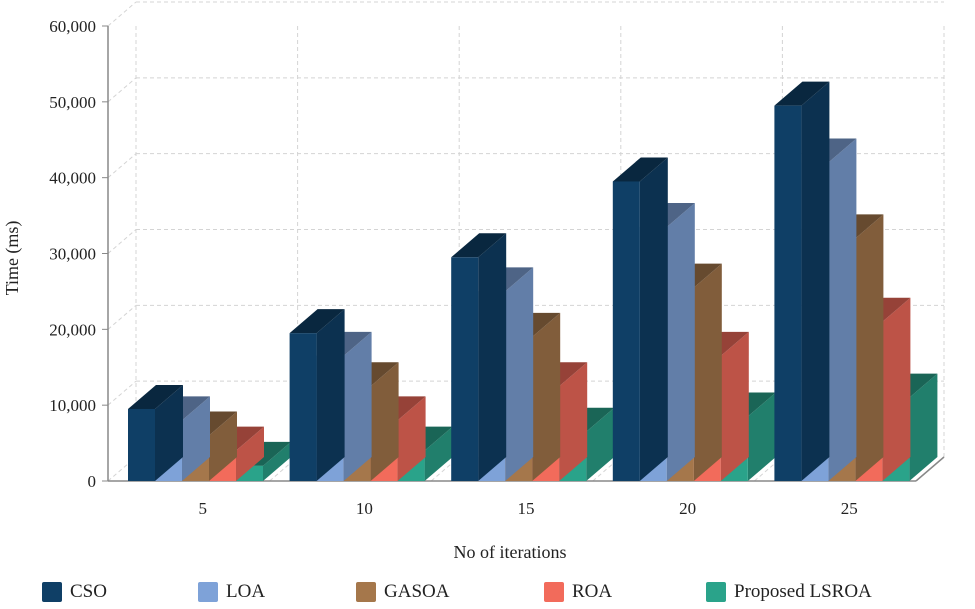 Image resolution: width=975 pixels, height=609 pixels. Describe the element at coordinates (417, 591) in the screenshot. I see `legend-label: GASOA` at that location.